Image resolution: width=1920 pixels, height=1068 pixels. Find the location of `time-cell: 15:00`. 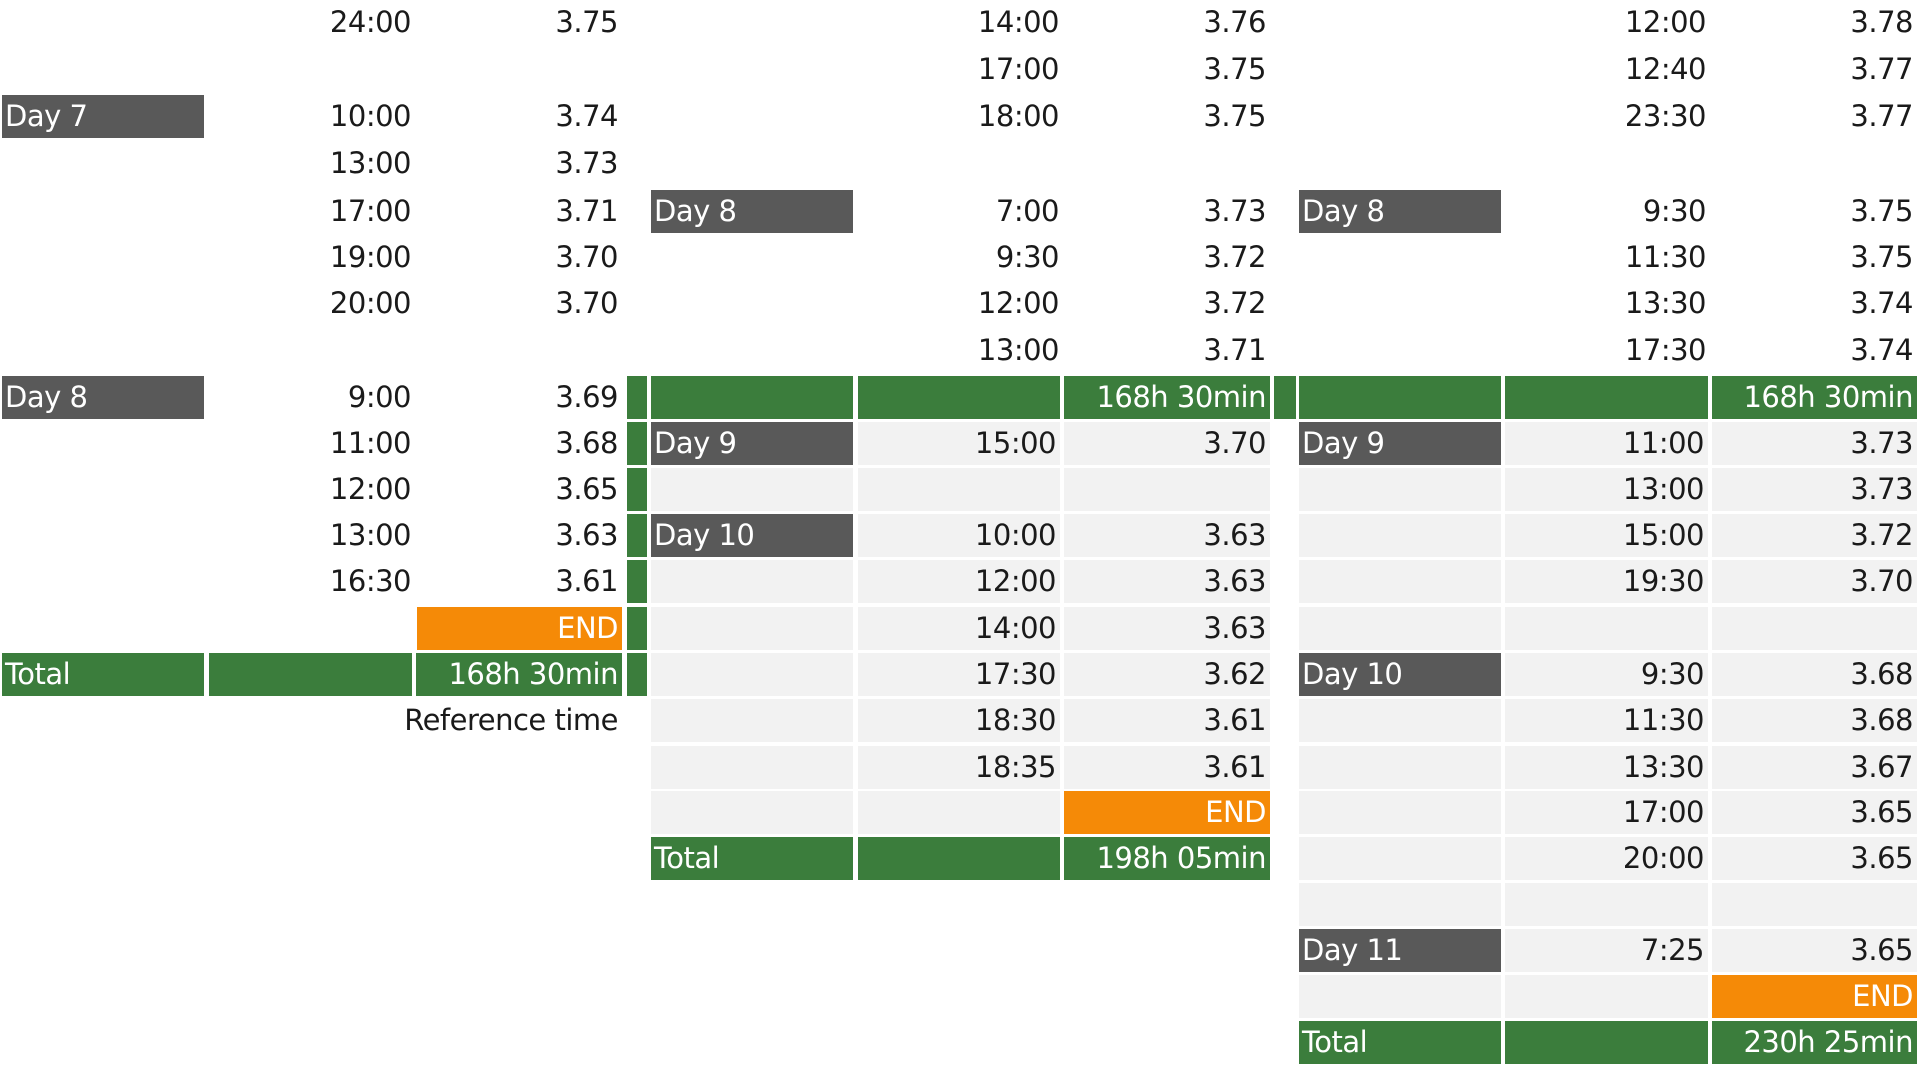

time-cell: 15:00 is located at coordinates (1606, 535).